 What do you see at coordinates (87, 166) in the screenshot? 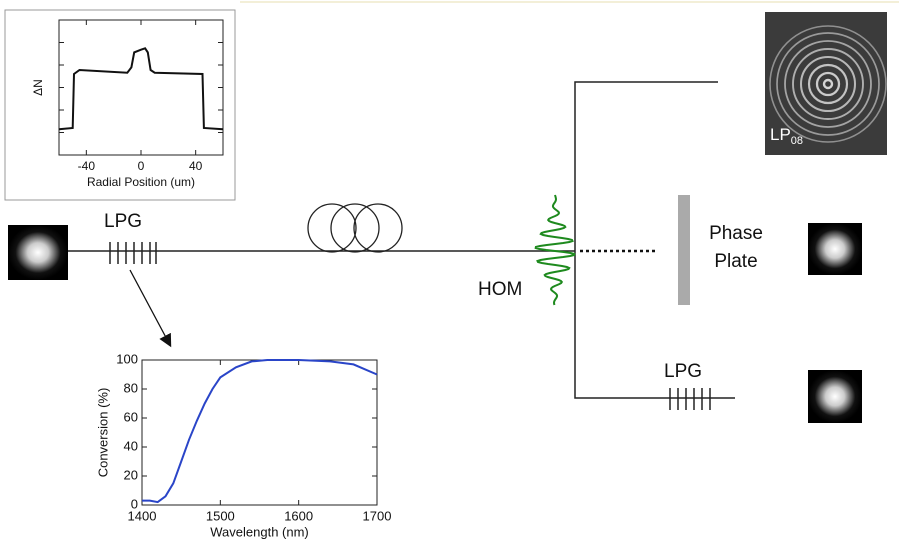
I see `x-tick-label: -40` at bounding box center [87, 166].